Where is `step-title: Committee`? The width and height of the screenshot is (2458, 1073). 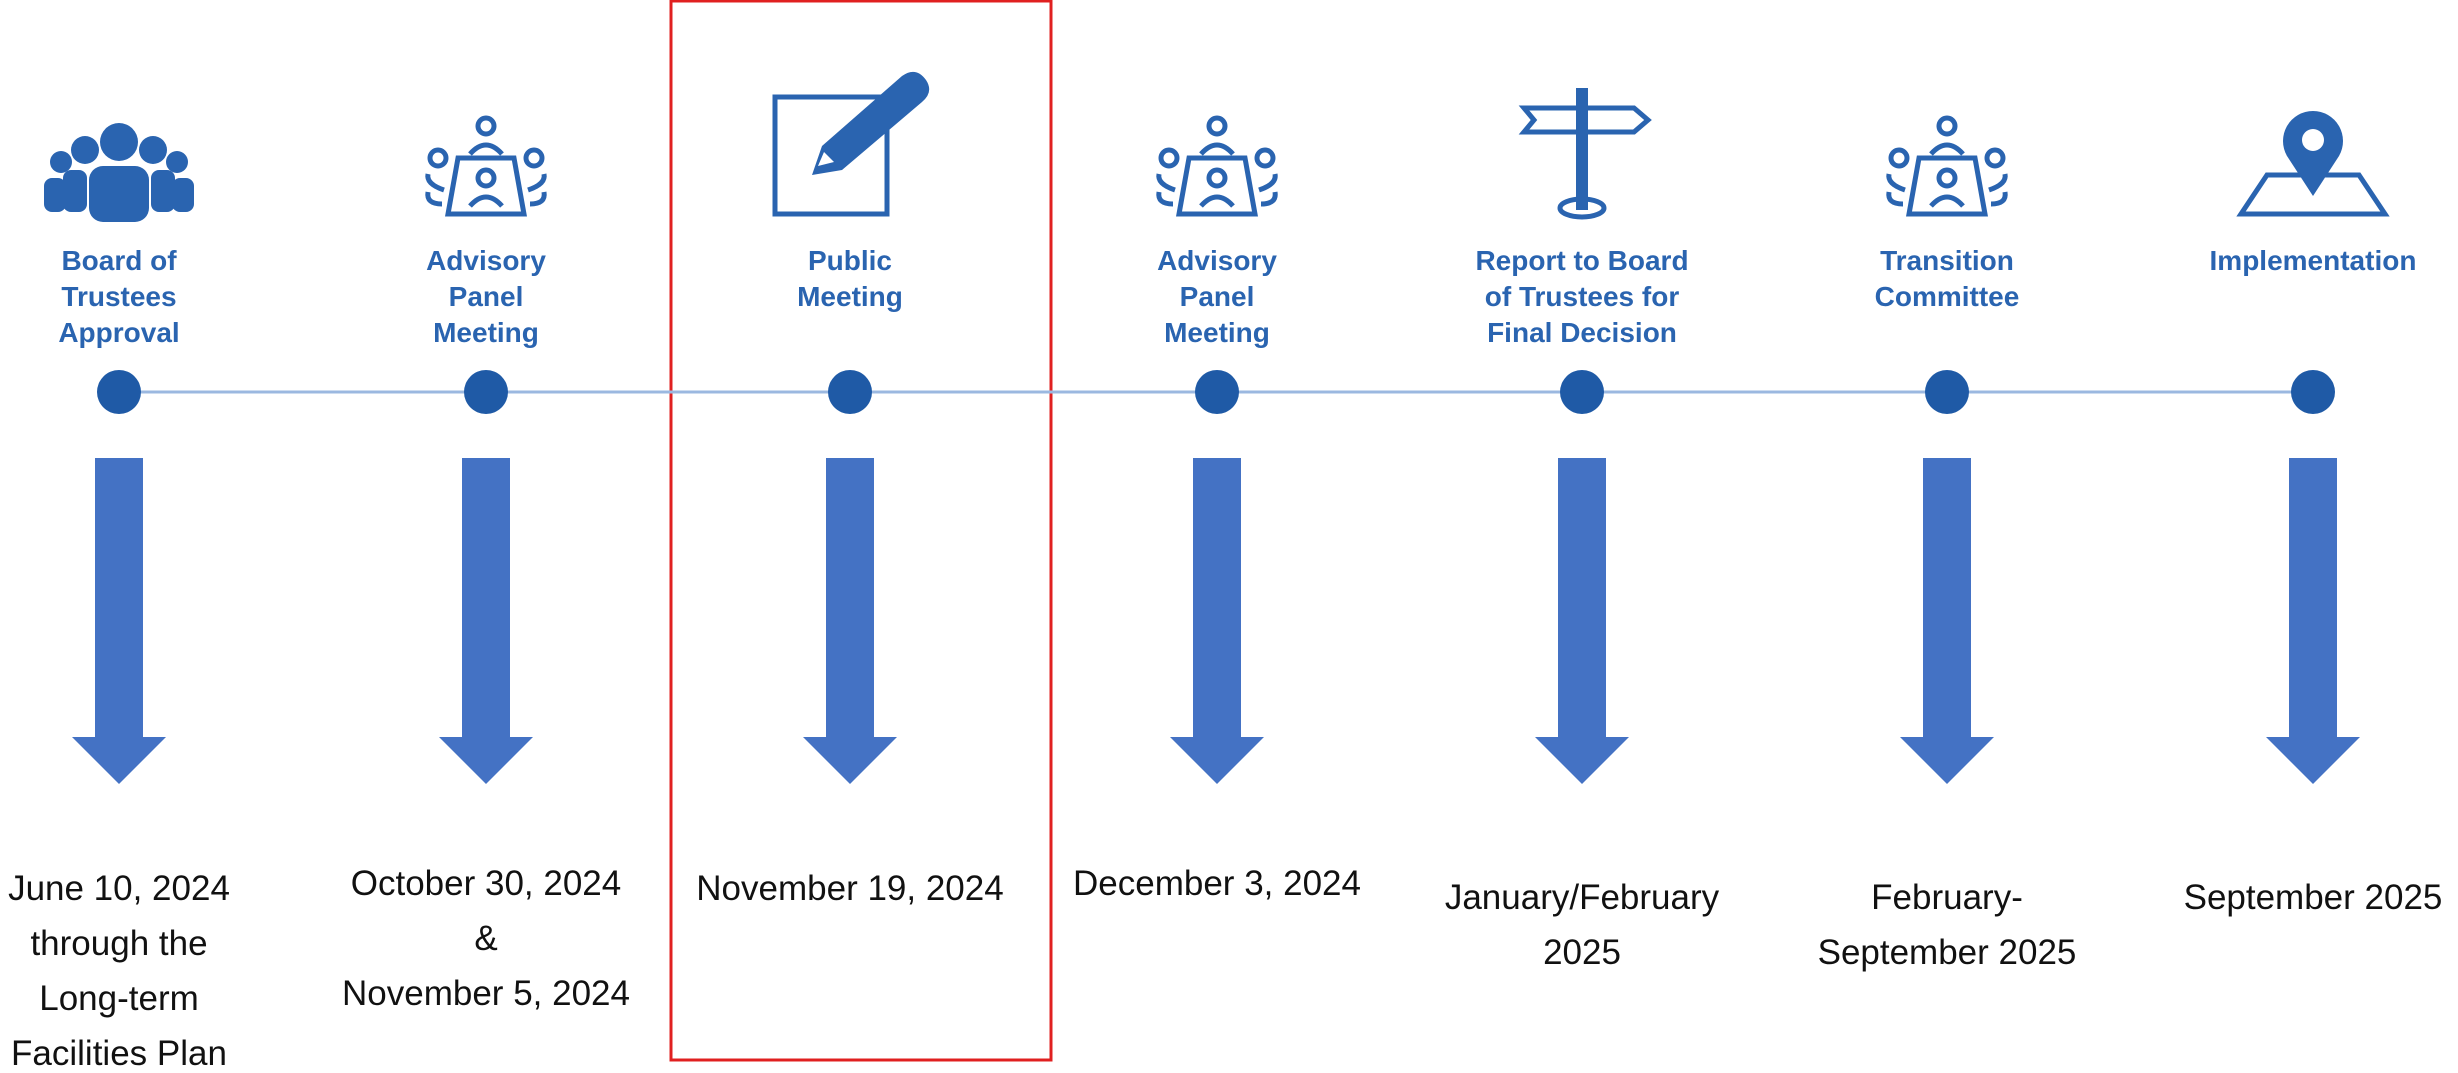 step-title: Committee is located at coordinates (1947, 296).